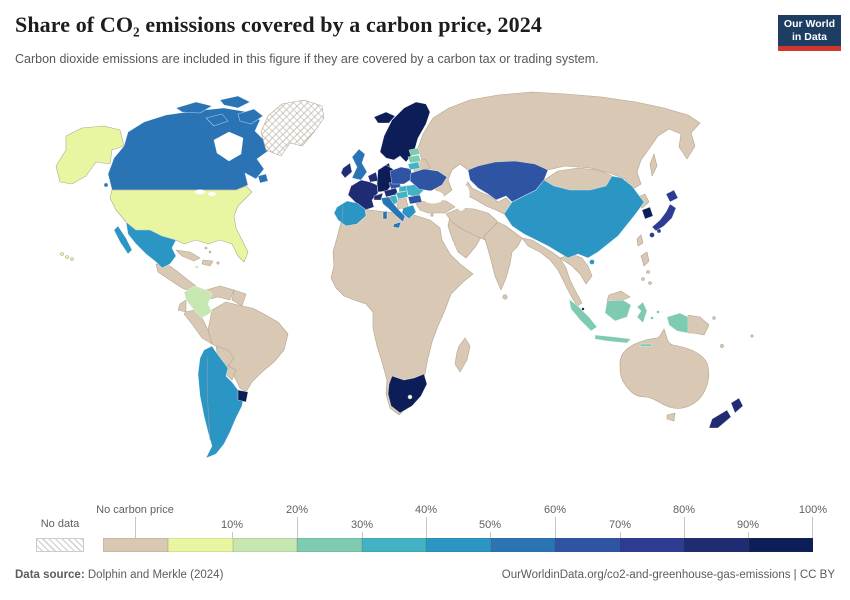  Describe the element at coordinates (414, 166) in the screenshot. I see `country-lithuania` at that location.